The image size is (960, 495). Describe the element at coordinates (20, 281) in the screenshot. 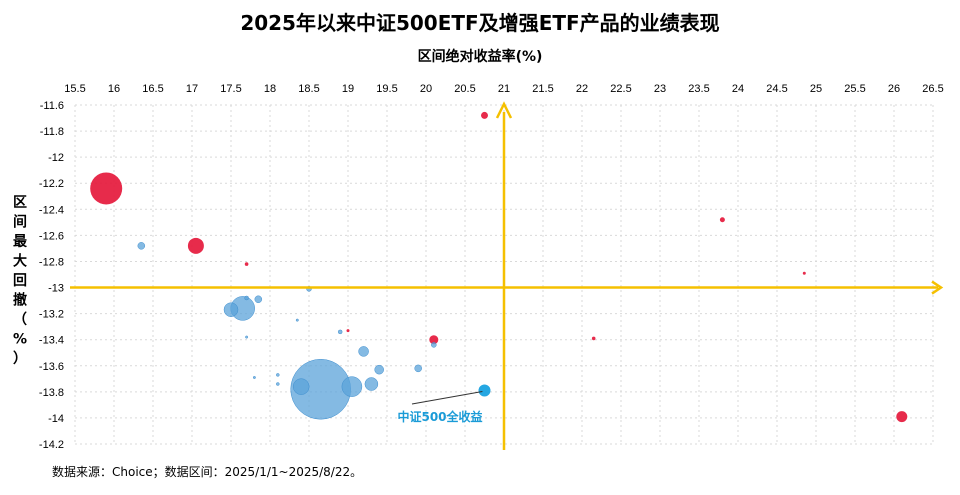

I see `y-axis-label-char: 回` at that location.